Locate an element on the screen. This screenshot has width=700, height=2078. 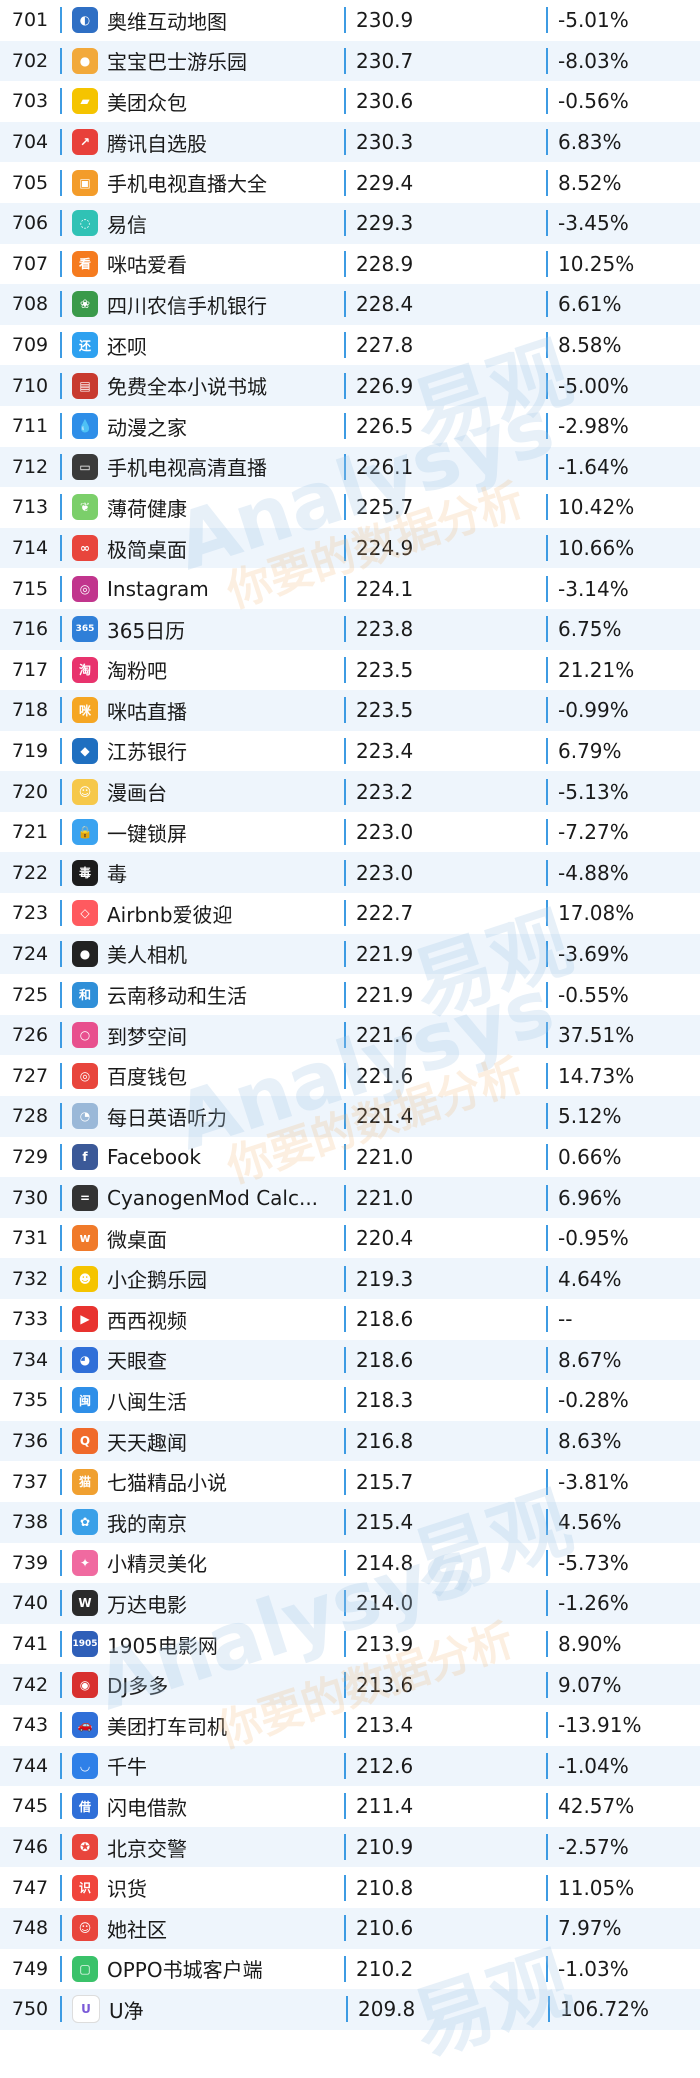
growth-rate: 8.58% is located at coordinates (590, 345).